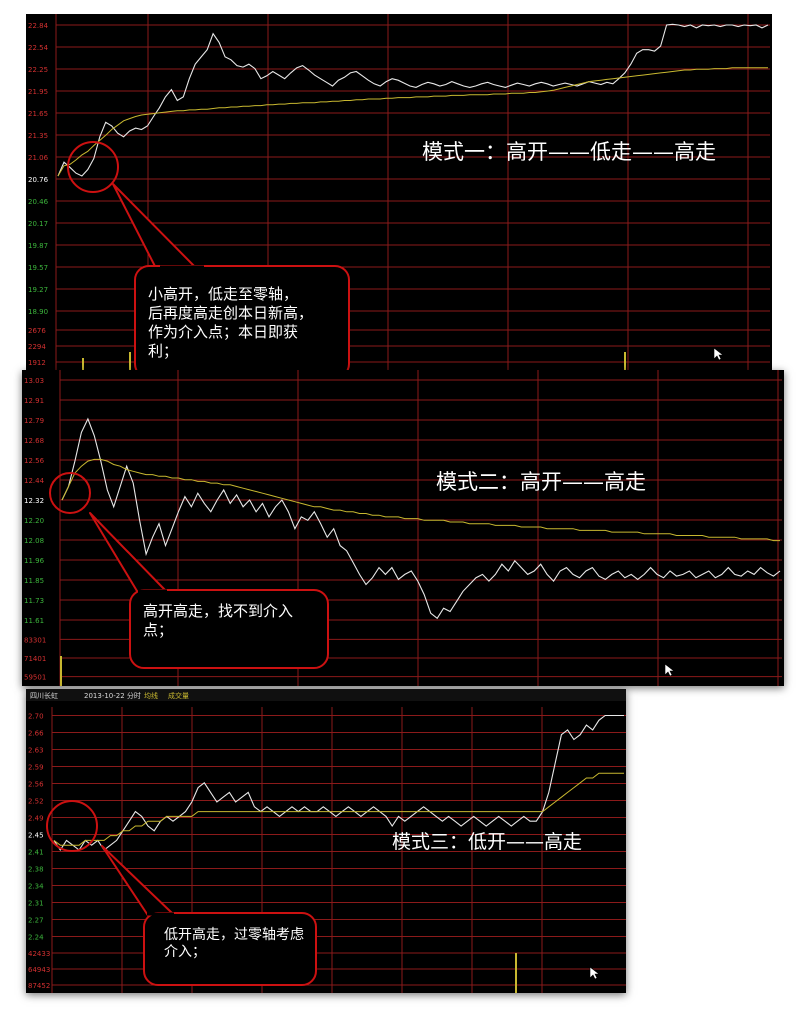 The image size is (806, 1020). I want to click on stock-name: 四川长虹, so click(44, 695).